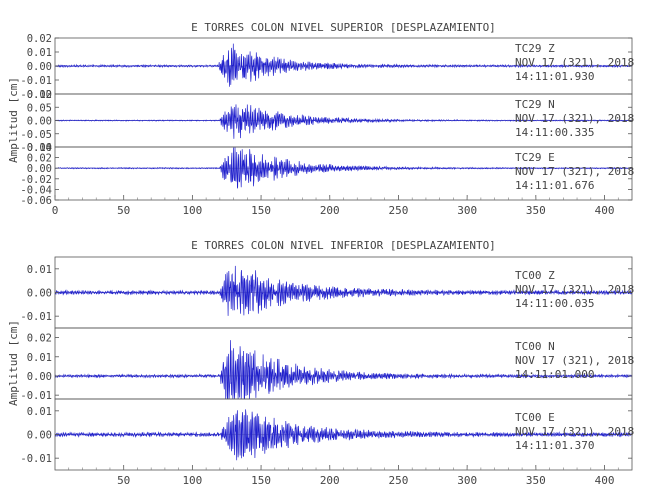 The height and width of the screenshot is (500, 650). I want to click on station-component-label: TC00 E, so click(535, 417).